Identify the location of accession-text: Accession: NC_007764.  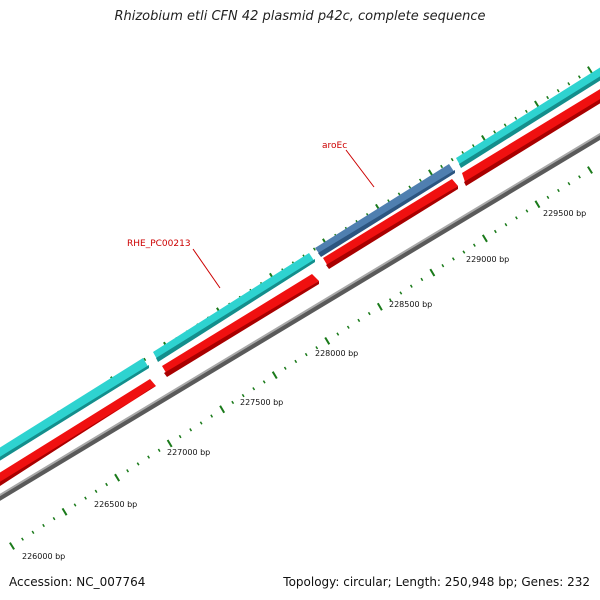
(77, 582).